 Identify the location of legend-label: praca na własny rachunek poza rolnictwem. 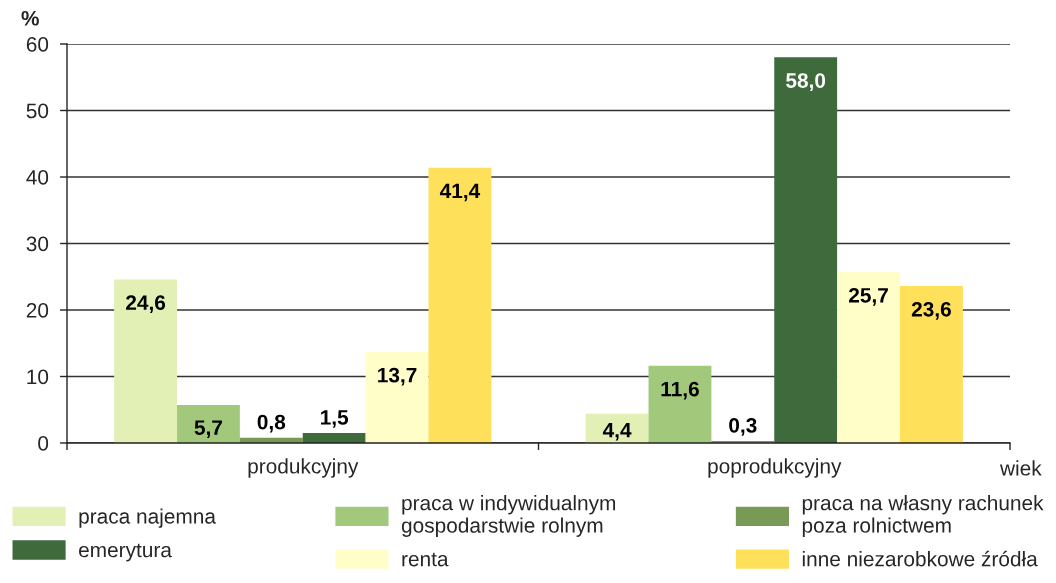
(923, 516).